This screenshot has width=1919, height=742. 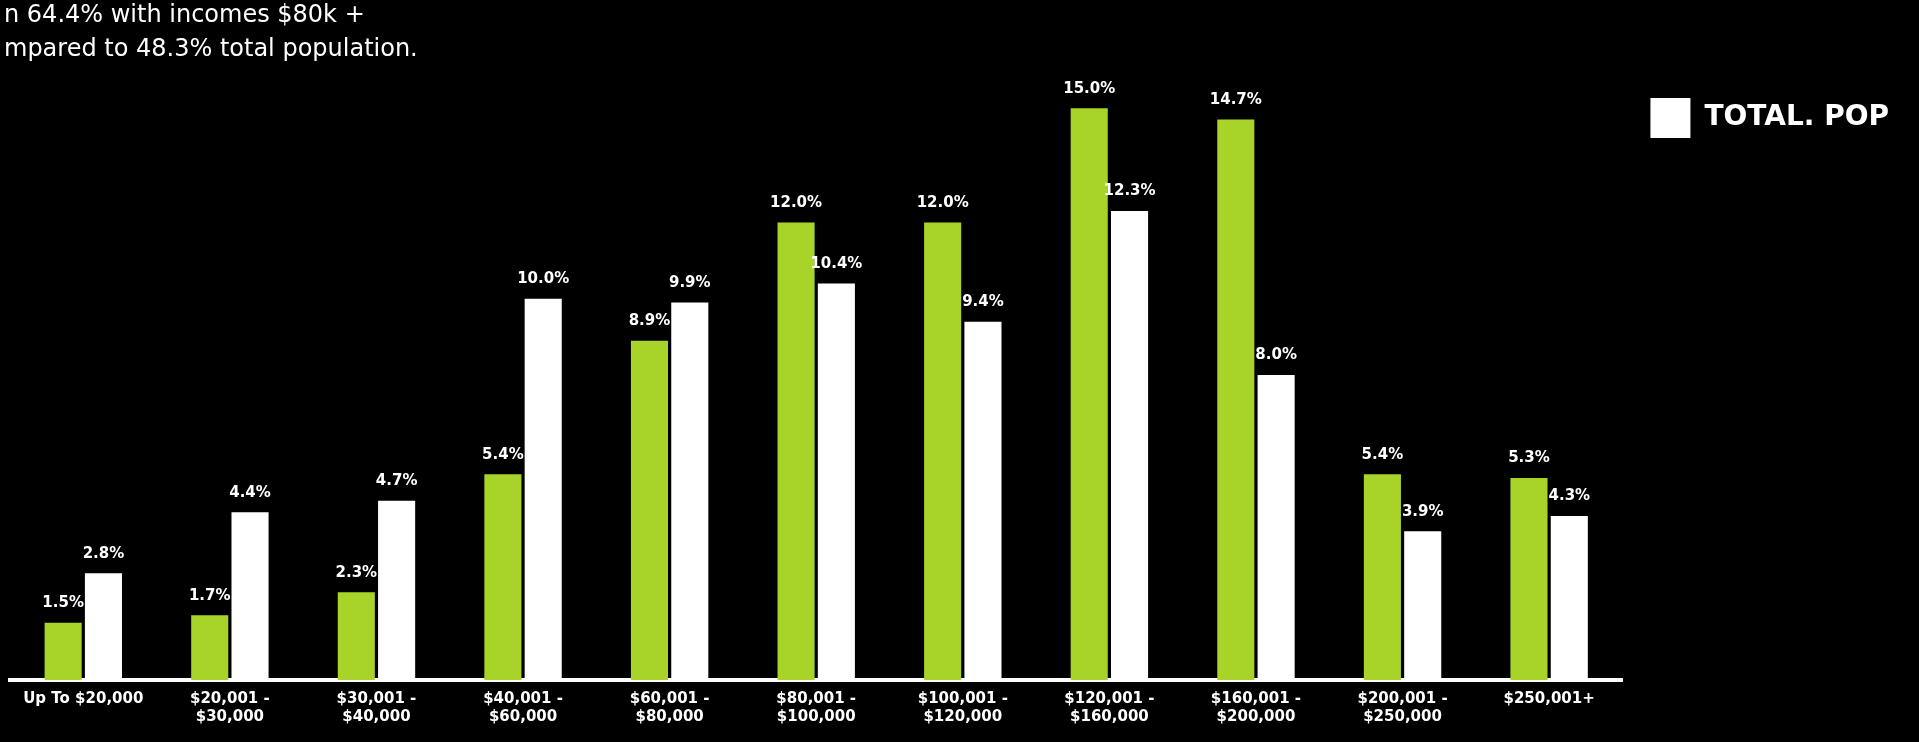 What do you see at coordinates (209, 594) in the screenshot?
I see `data-label: 1.7%` at bounding box center [209, 594].